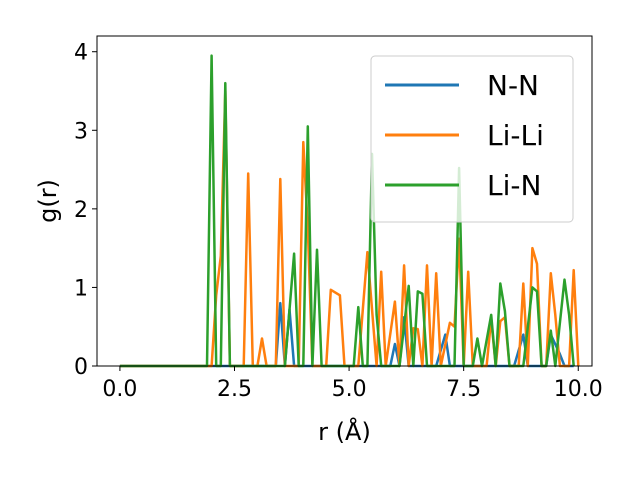 This screenshot has height=480, width=640. I want to click on y-axis-label: g(r), so click(48, 201).